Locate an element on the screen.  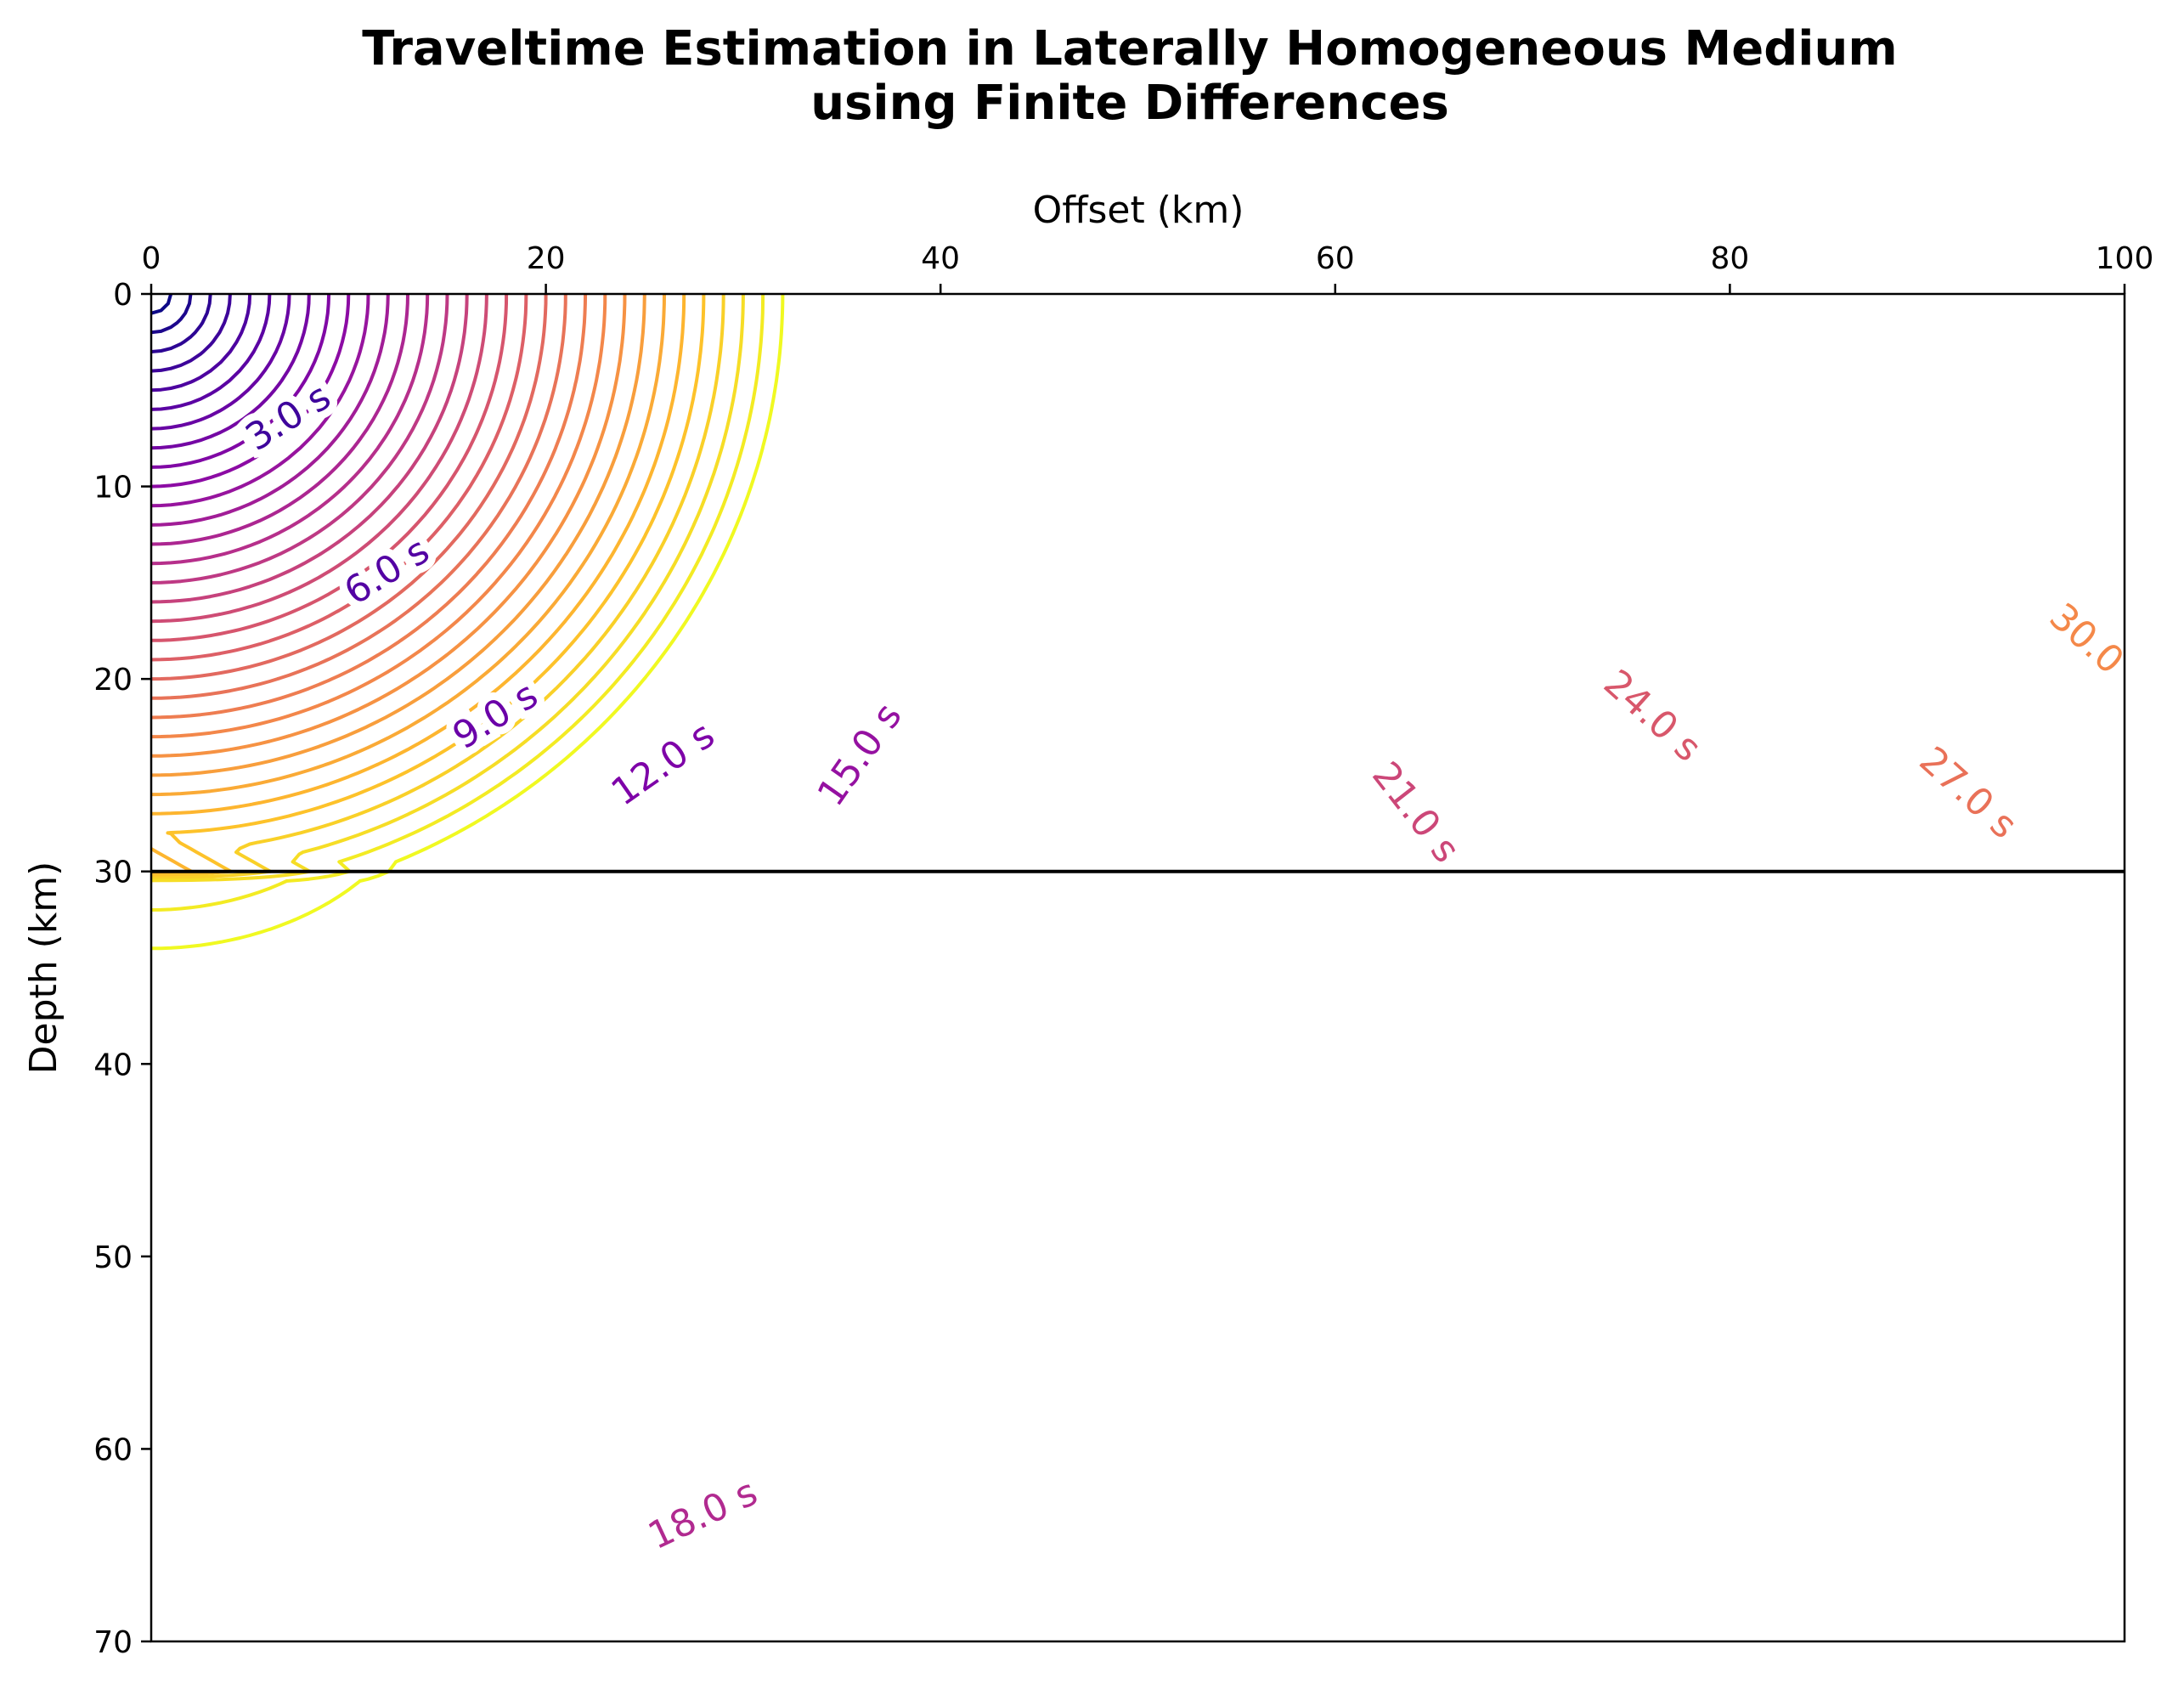
y-tick-label: 30 is located at coordinates (113, 873).